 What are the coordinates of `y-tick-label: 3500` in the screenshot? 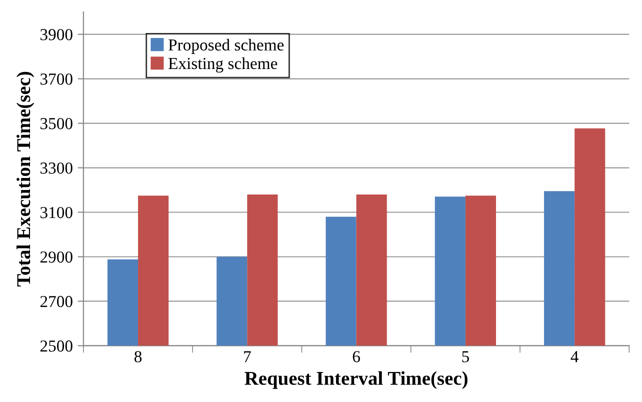 It's located at (56, 124).